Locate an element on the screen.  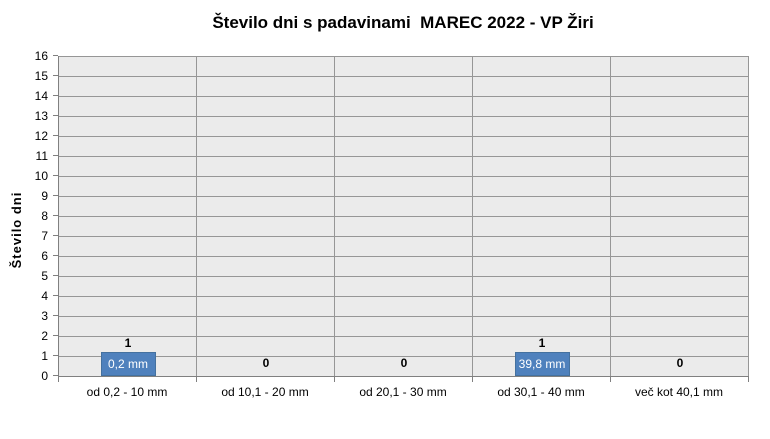
y-tick-label: 11 is located at coordinates (41, 156).